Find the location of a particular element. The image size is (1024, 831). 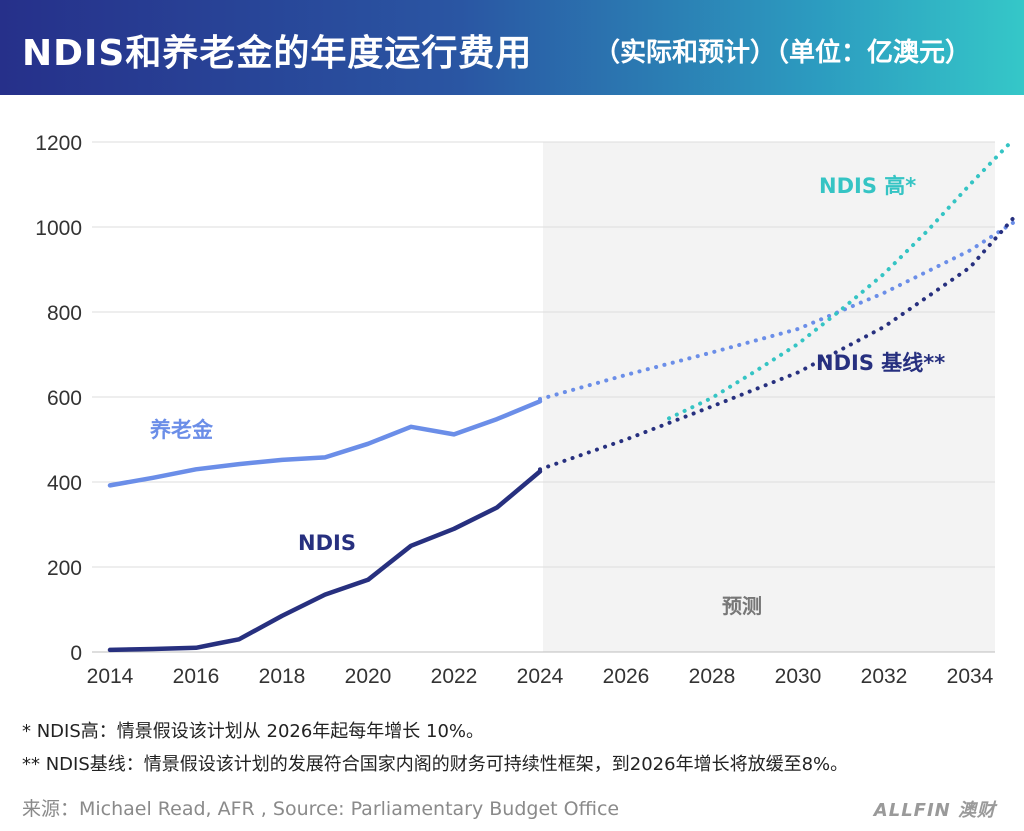

forecast-label: 预测 is located at coordinates (742, 606).